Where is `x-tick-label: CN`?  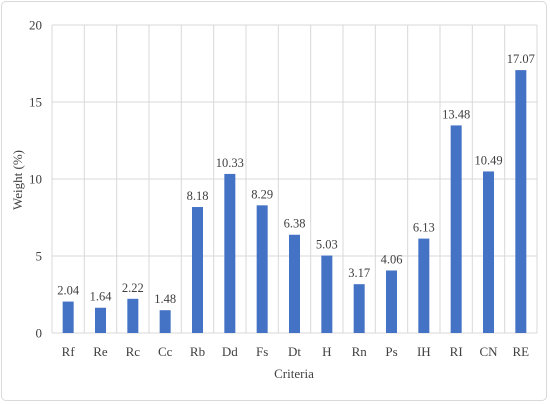 x-tick-label: CN is located at coordinates (488, 351).